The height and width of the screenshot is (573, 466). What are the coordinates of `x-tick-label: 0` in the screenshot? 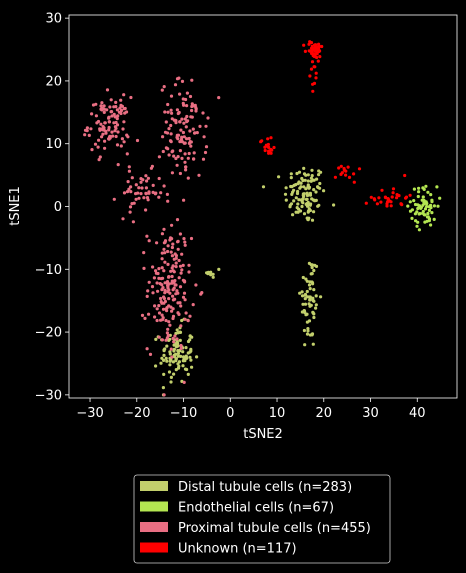 It's located at (230, 413).